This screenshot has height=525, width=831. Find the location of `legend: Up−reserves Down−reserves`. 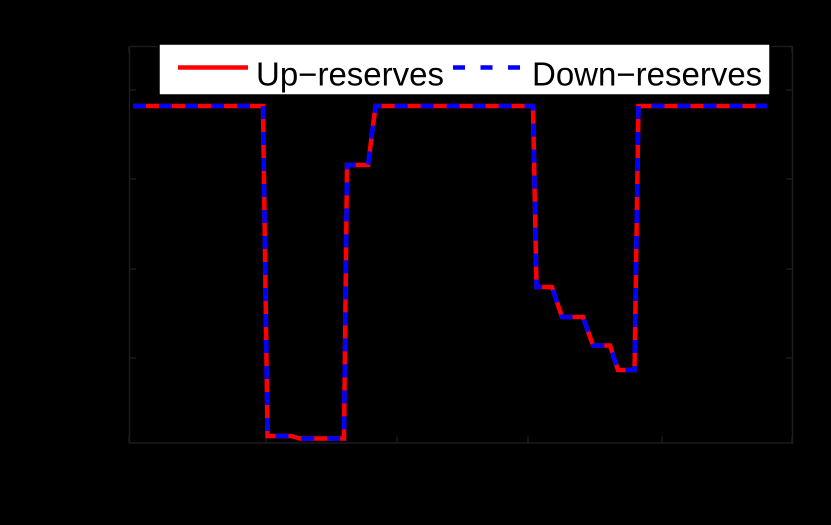

legend: Up−reserves Down−reserves is located at coordinates (464, 69).